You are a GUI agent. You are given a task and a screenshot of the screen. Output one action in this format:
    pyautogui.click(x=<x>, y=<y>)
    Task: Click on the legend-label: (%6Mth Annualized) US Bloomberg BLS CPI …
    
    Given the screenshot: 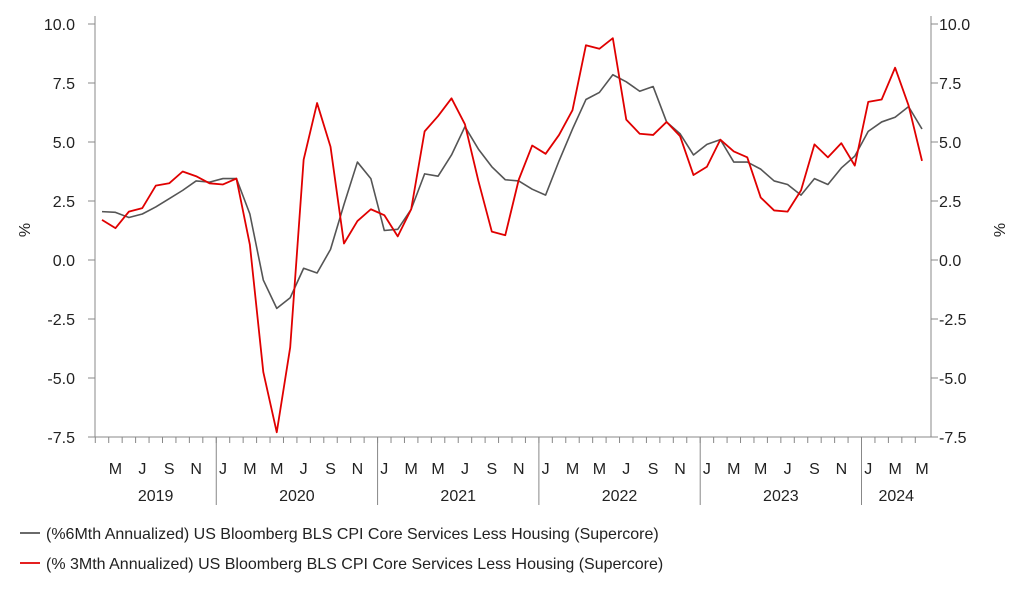 What is the action you would take?
    pyautogui.click(x=352, y=534)
    